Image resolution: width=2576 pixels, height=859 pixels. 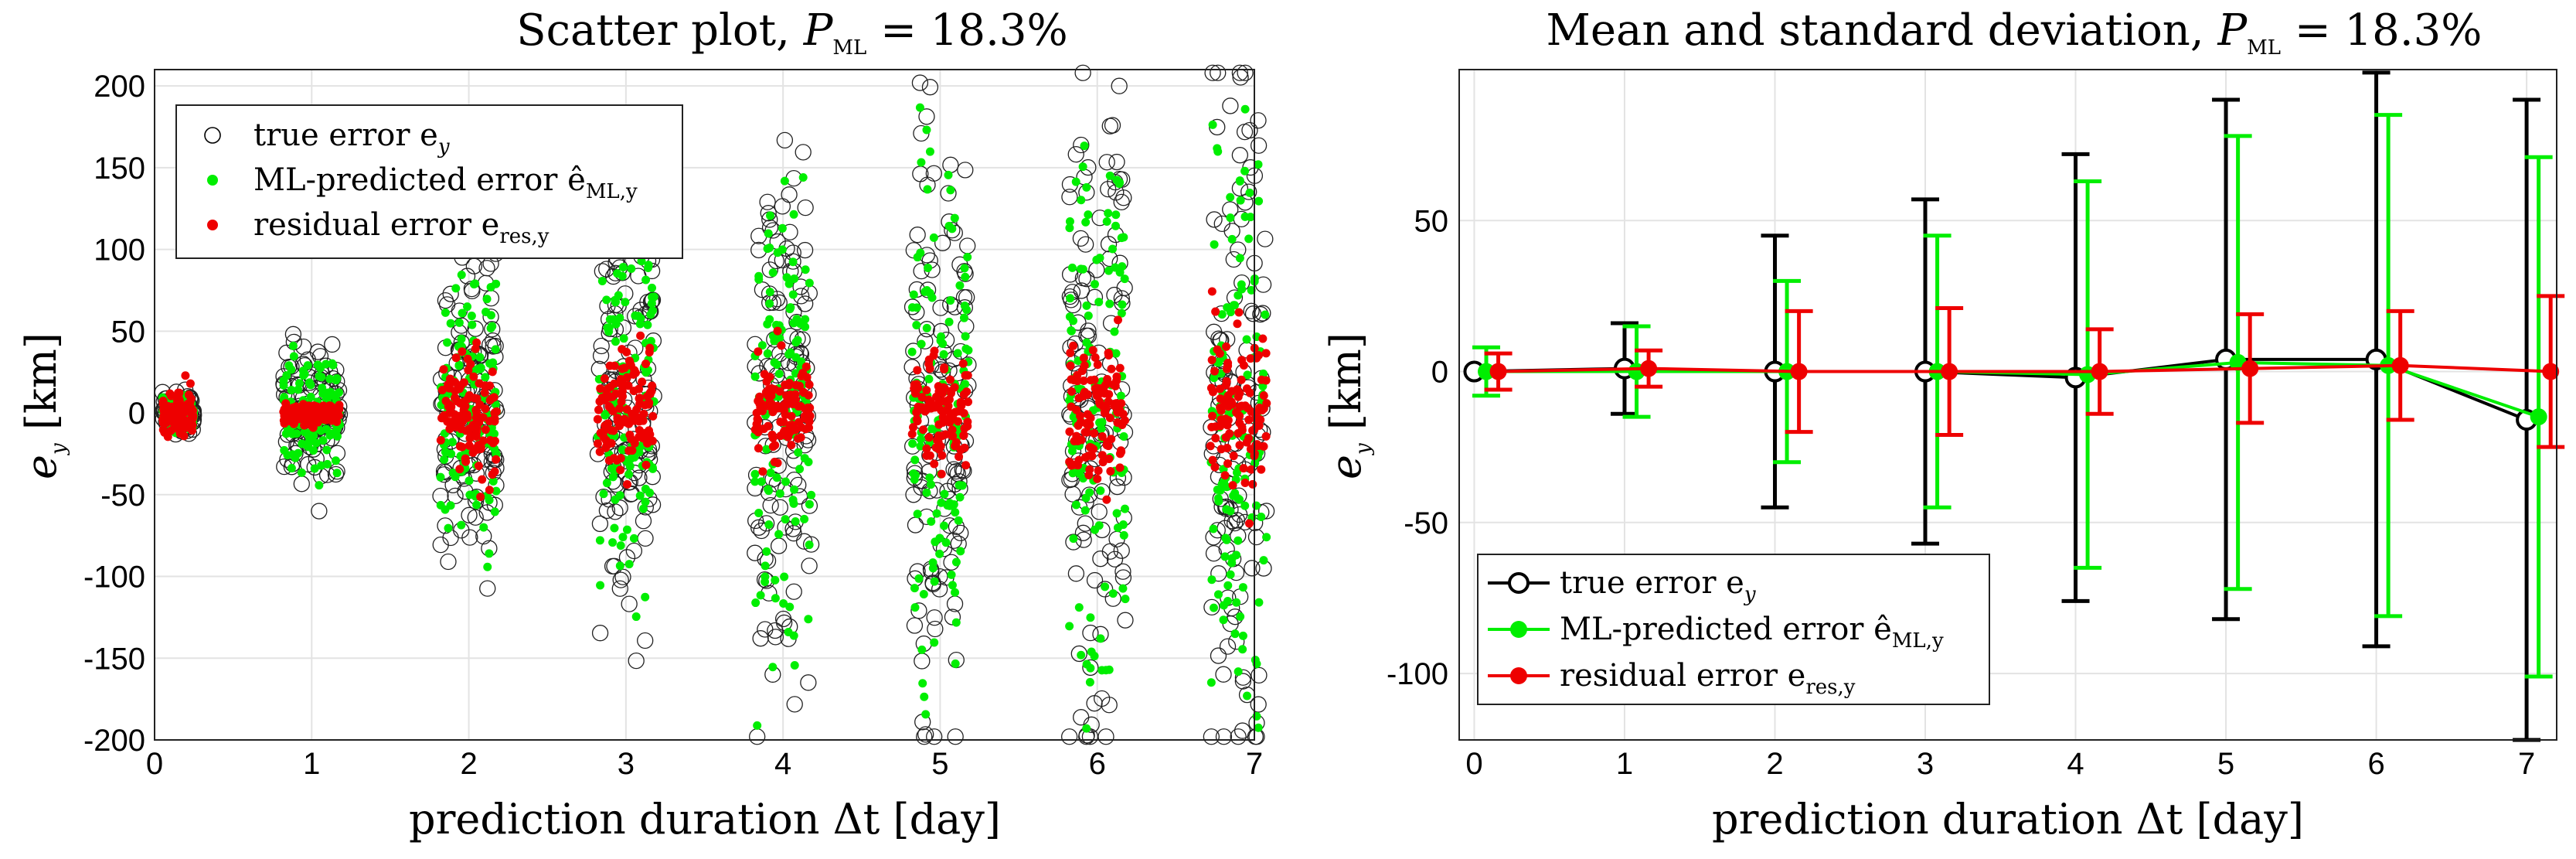 What do you see at coordinates (1624, 764) in the screenshot?
I see `x-tick-label: 1` at bounding box center [1624, 764].